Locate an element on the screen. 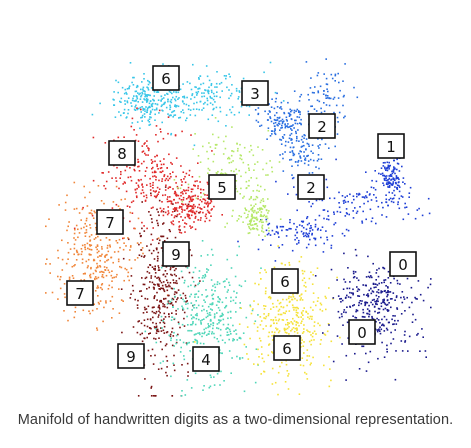  digit-label-text: 7 is located at coordinates (80, 294).